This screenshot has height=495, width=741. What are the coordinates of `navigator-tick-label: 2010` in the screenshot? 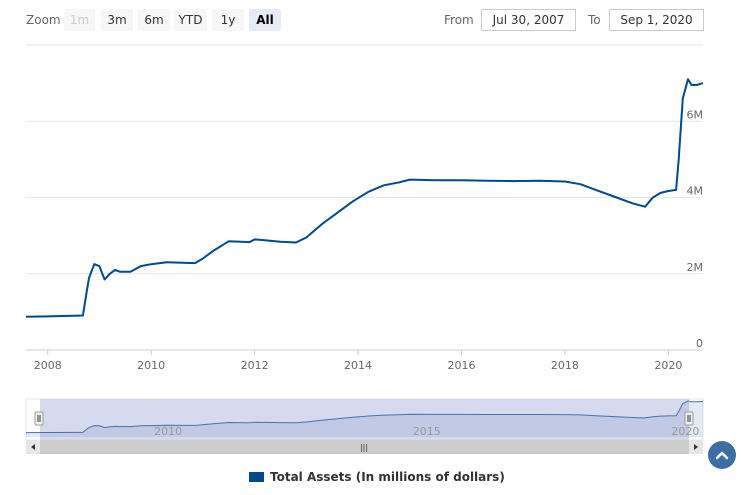 It's located at (168, 431).